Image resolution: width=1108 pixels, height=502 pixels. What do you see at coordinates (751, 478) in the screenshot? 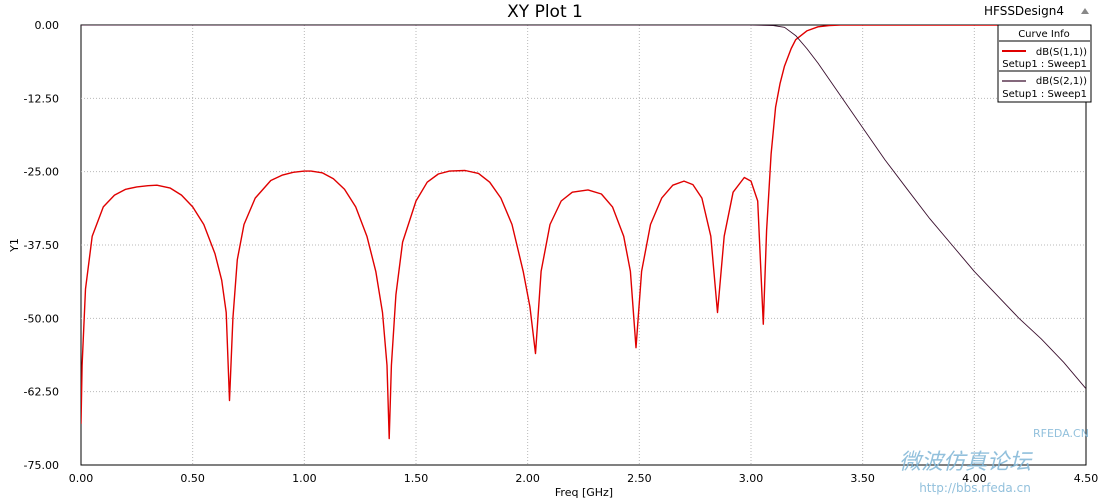
I see `x-tick-label: 3.00` at bounding box center [751, 478].